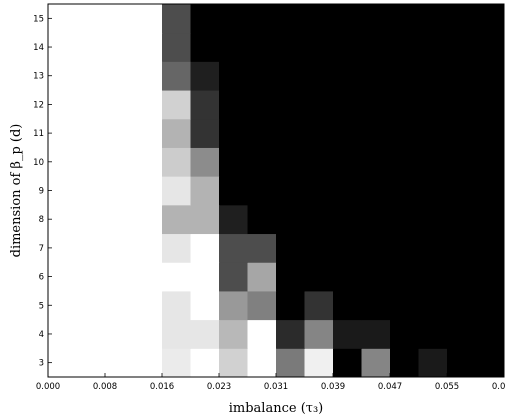  What do you see at coordinates (390, 387) in the screenshot?
I see `x-tick-label: 0.047` at bounding box center [390, 387].